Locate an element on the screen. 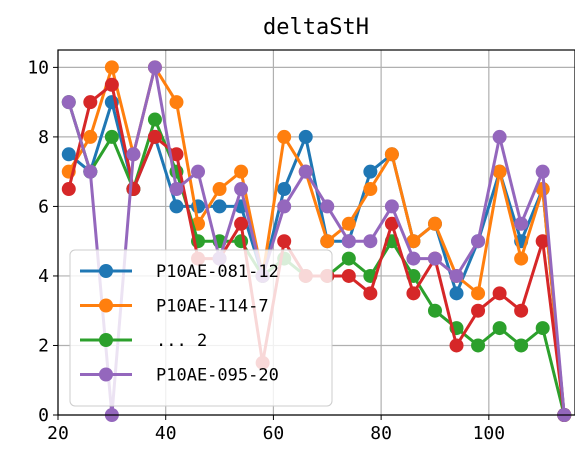  x-tick-label: 100 is located at coordinates (489, 433).